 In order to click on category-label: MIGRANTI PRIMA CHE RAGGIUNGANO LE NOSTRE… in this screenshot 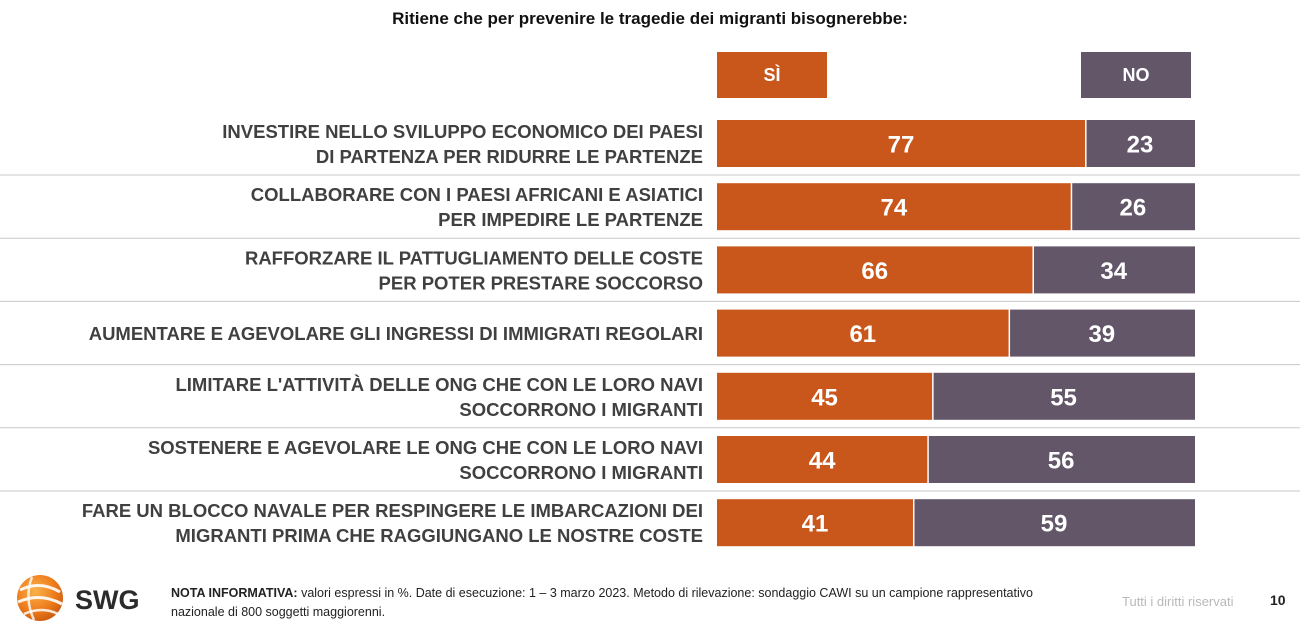, I will do `click(439, 535)`.